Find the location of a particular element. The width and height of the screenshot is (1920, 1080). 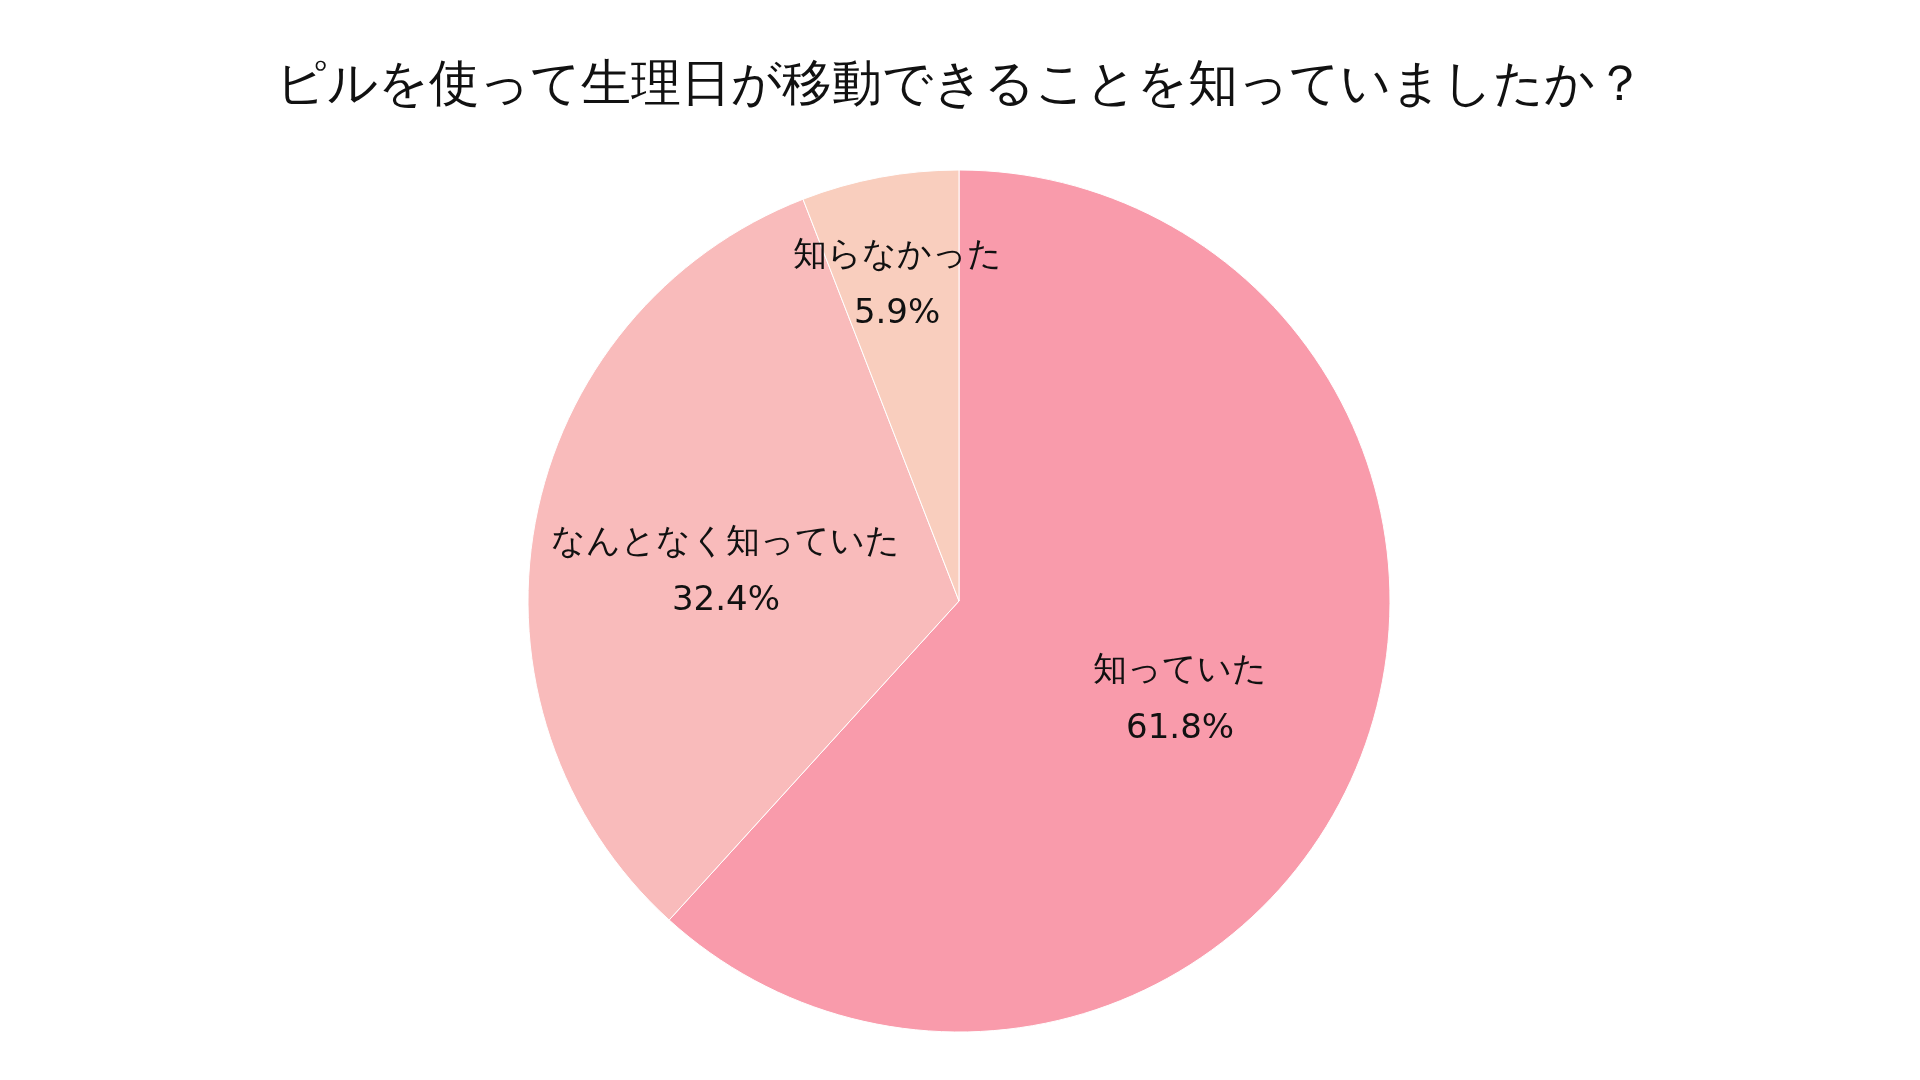

data-label: 61.8% is located at coordinates (1180, 726).